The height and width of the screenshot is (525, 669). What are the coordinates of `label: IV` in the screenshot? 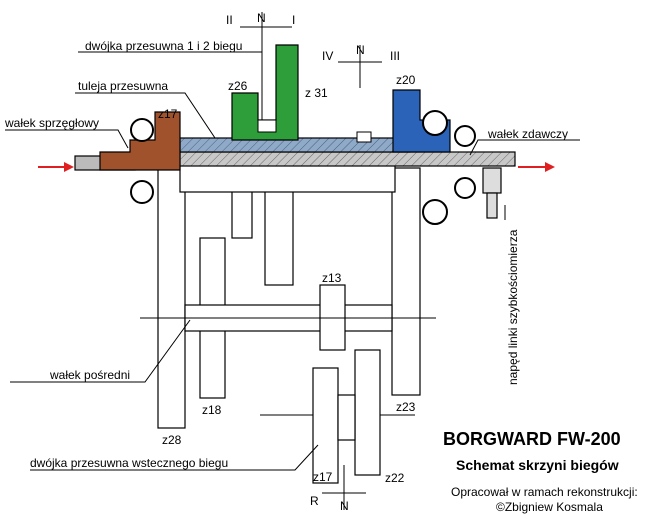 It's located at (327, 56).